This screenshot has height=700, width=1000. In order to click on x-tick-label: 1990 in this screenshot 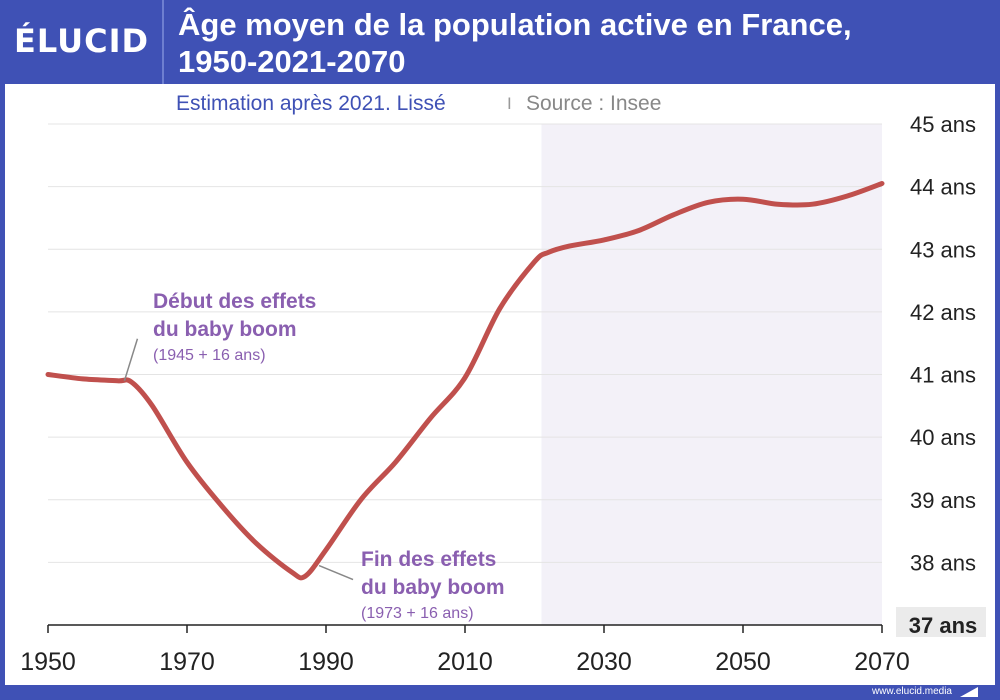, I will do `click(326, 662)`.